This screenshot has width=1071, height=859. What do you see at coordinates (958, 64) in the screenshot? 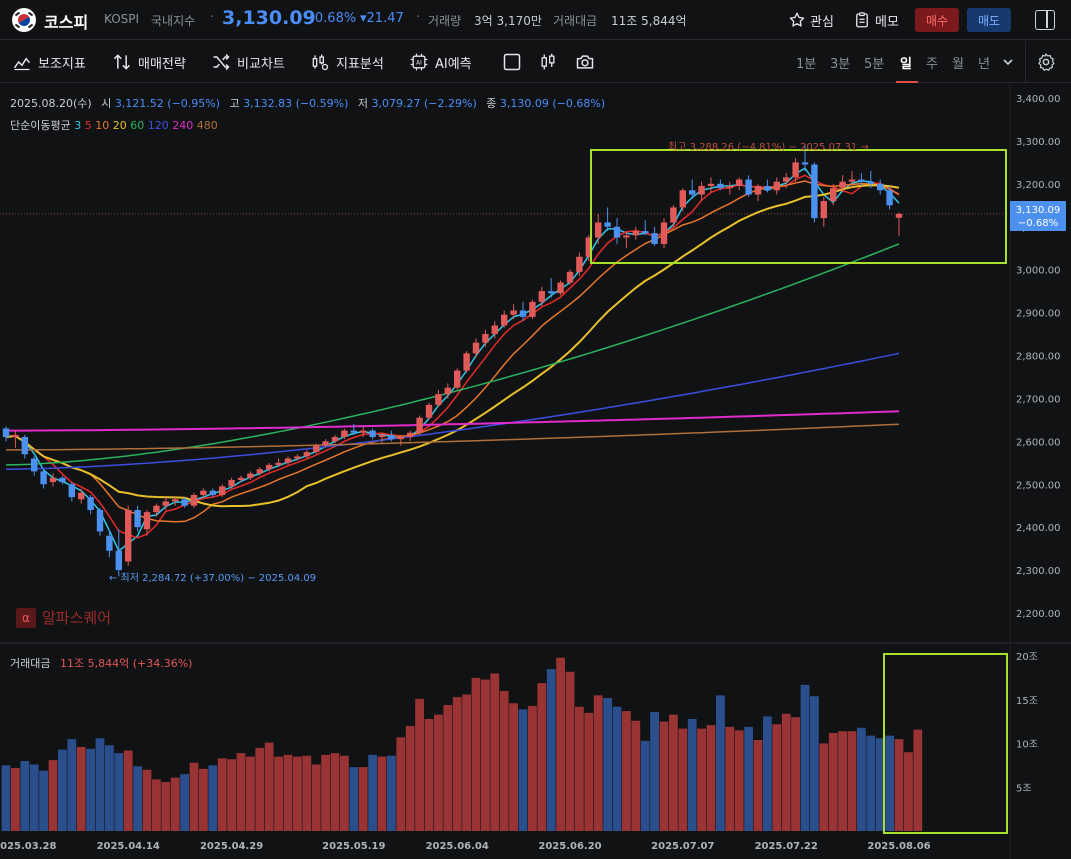
I see `period-month: 월` at bounding box center [958, 64].